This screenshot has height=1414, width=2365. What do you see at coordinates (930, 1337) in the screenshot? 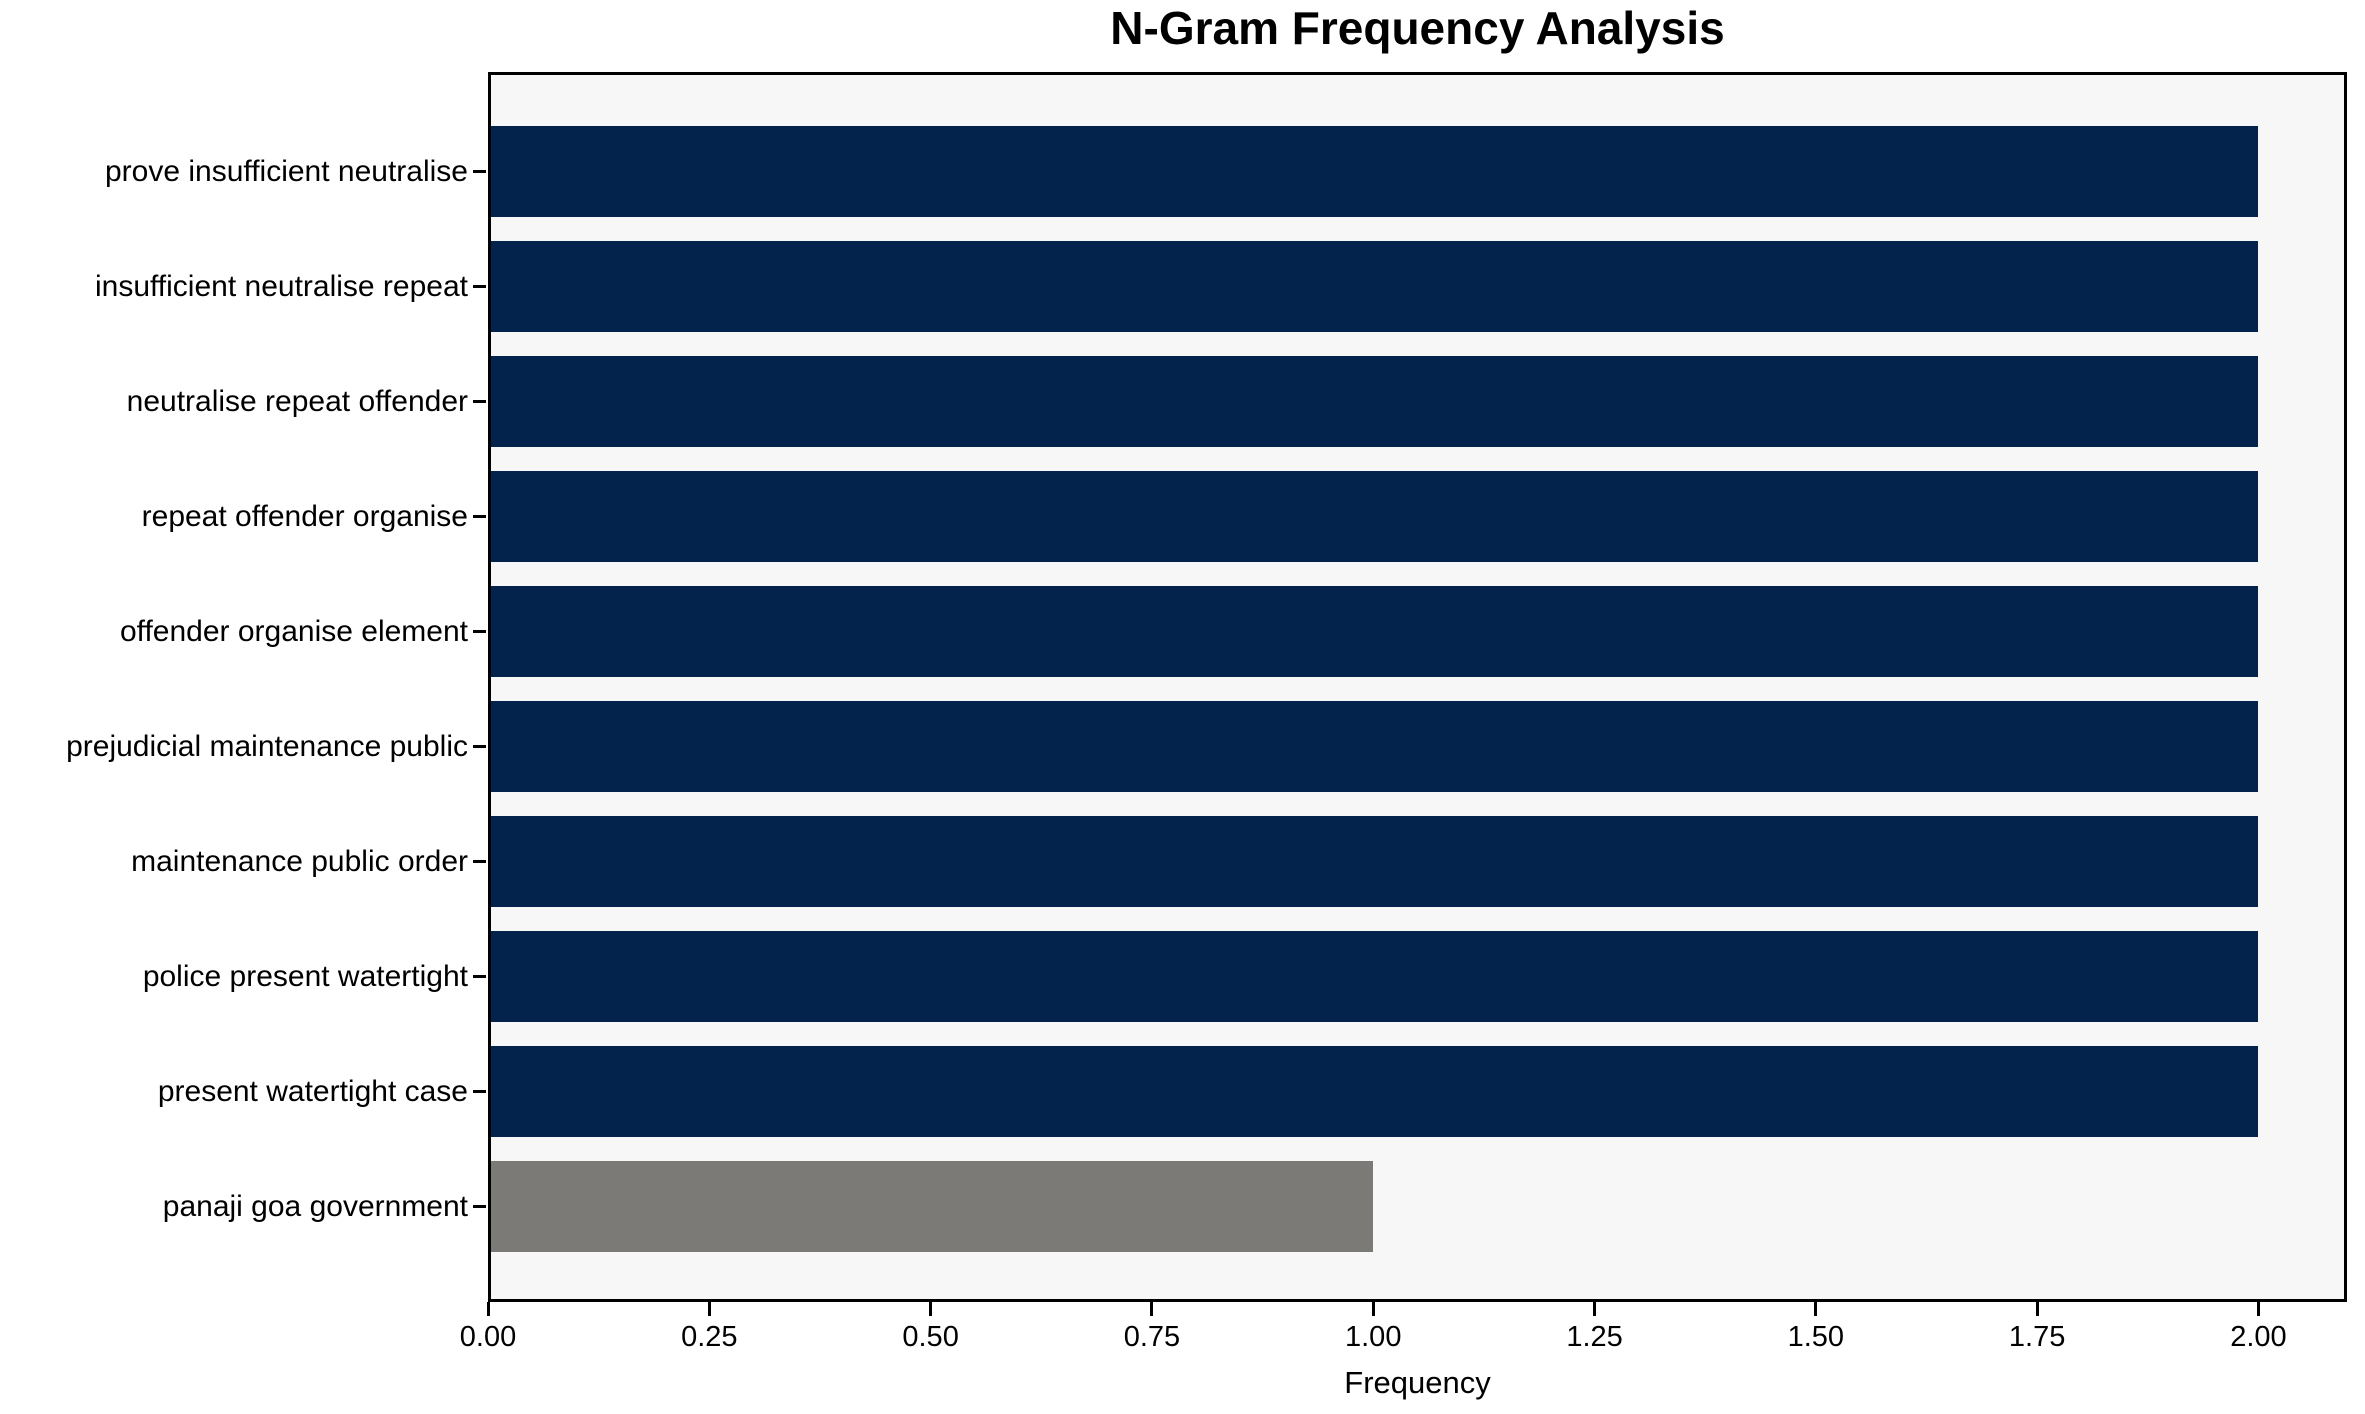
I see `x-tick-label: 0.50` at bounding box center [930, 1337].